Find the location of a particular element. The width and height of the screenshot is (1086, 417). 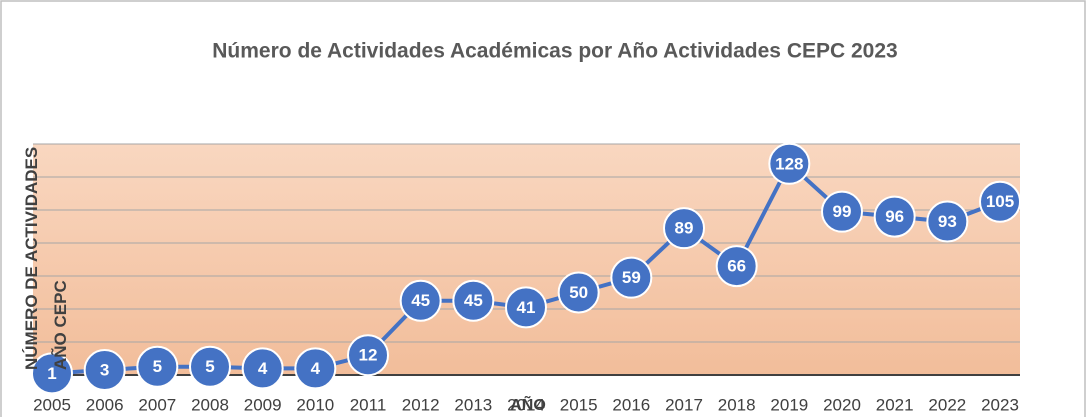

data-label: 59 is located at coordinates (631, 277).